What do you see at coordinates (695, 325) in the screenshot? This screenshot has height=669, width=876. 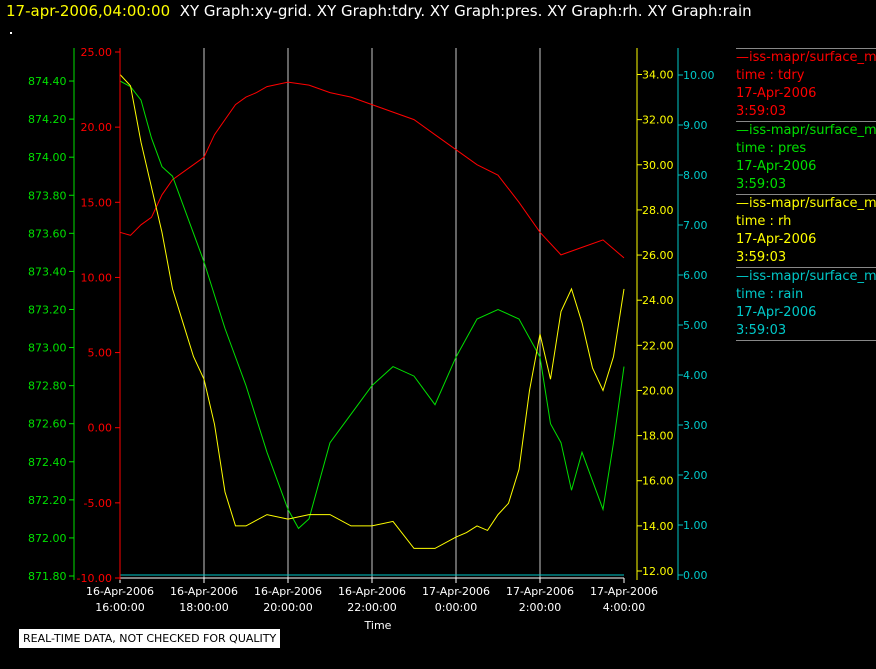 I see `rain-tick-label: 5.00` at bounding box center [695, 325].